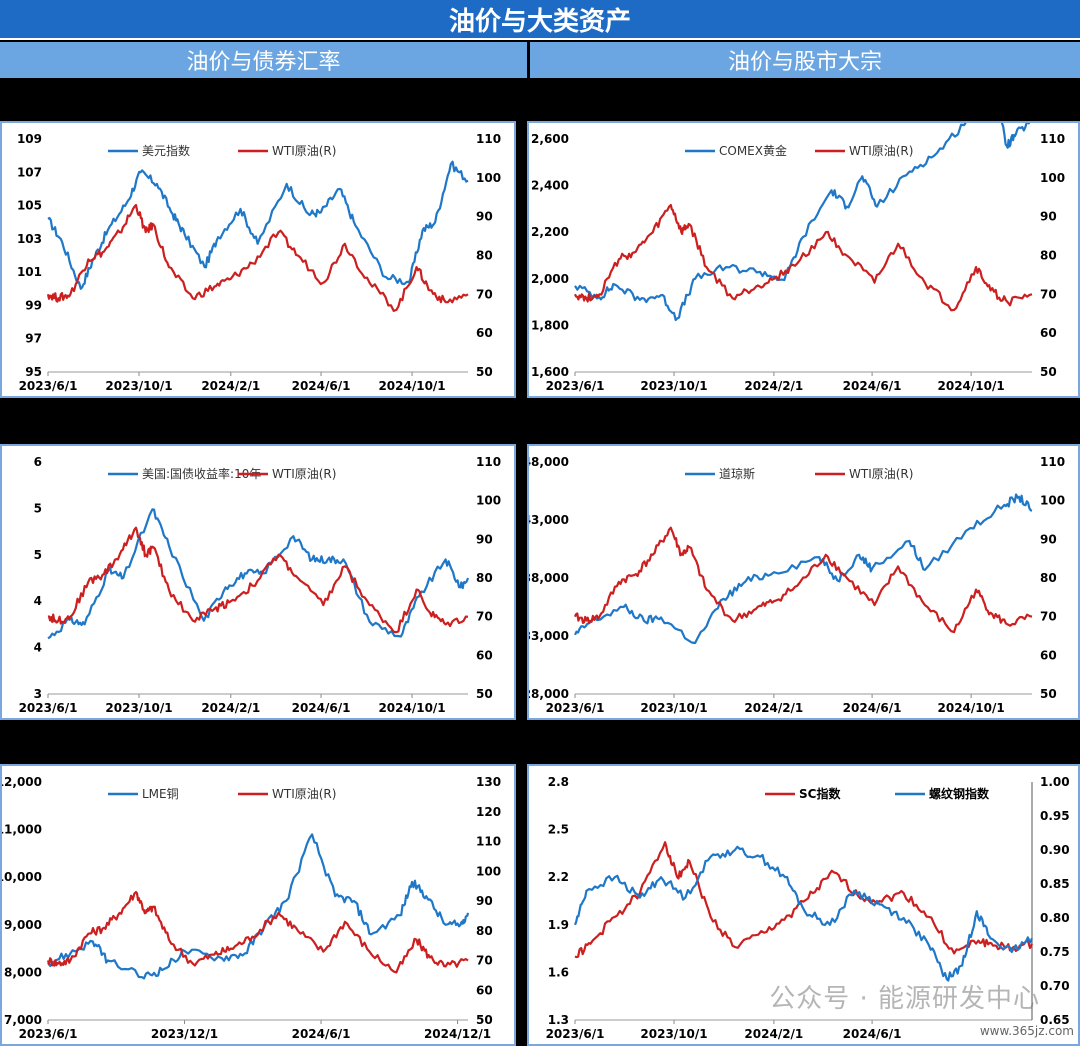 The image size is (1080, 1046). Describe the element at coordinates (1055, 952) in the screenshot. I see `y-right-tick-label: 0.75` at that location.